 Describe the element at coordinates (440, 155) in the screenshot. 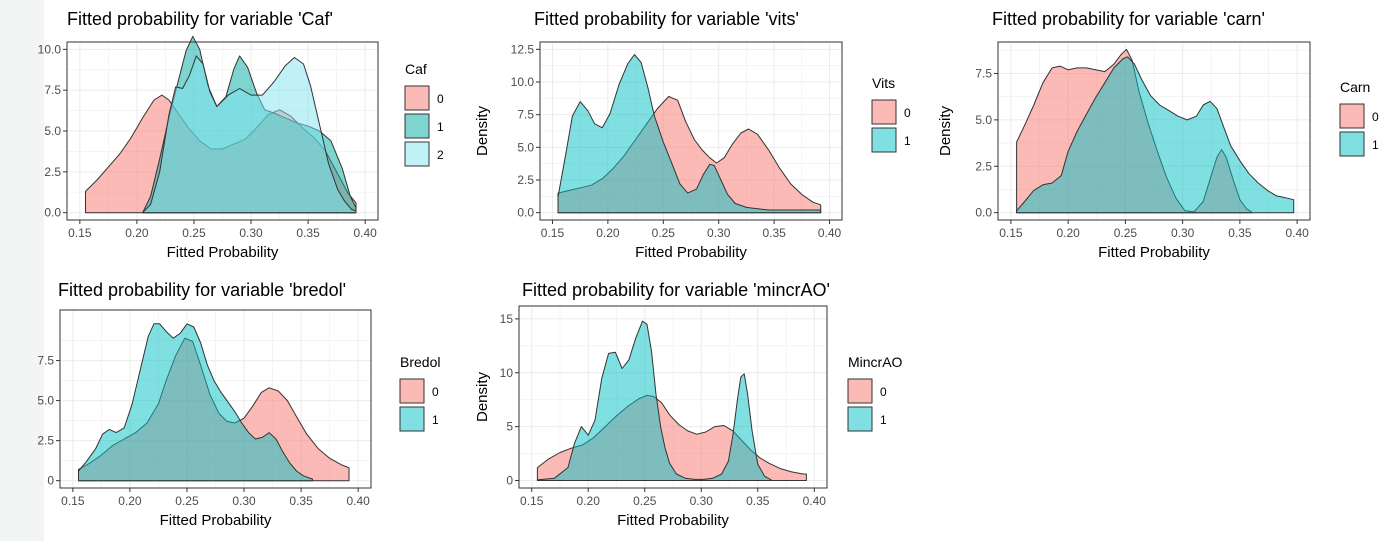

I see `legend-label: 2` at that location.